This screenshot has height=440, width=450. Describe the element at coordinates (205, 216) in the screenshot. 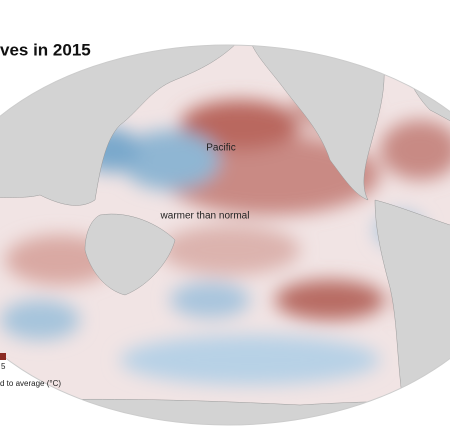

I see `map-label: warmer than normal` at that location.